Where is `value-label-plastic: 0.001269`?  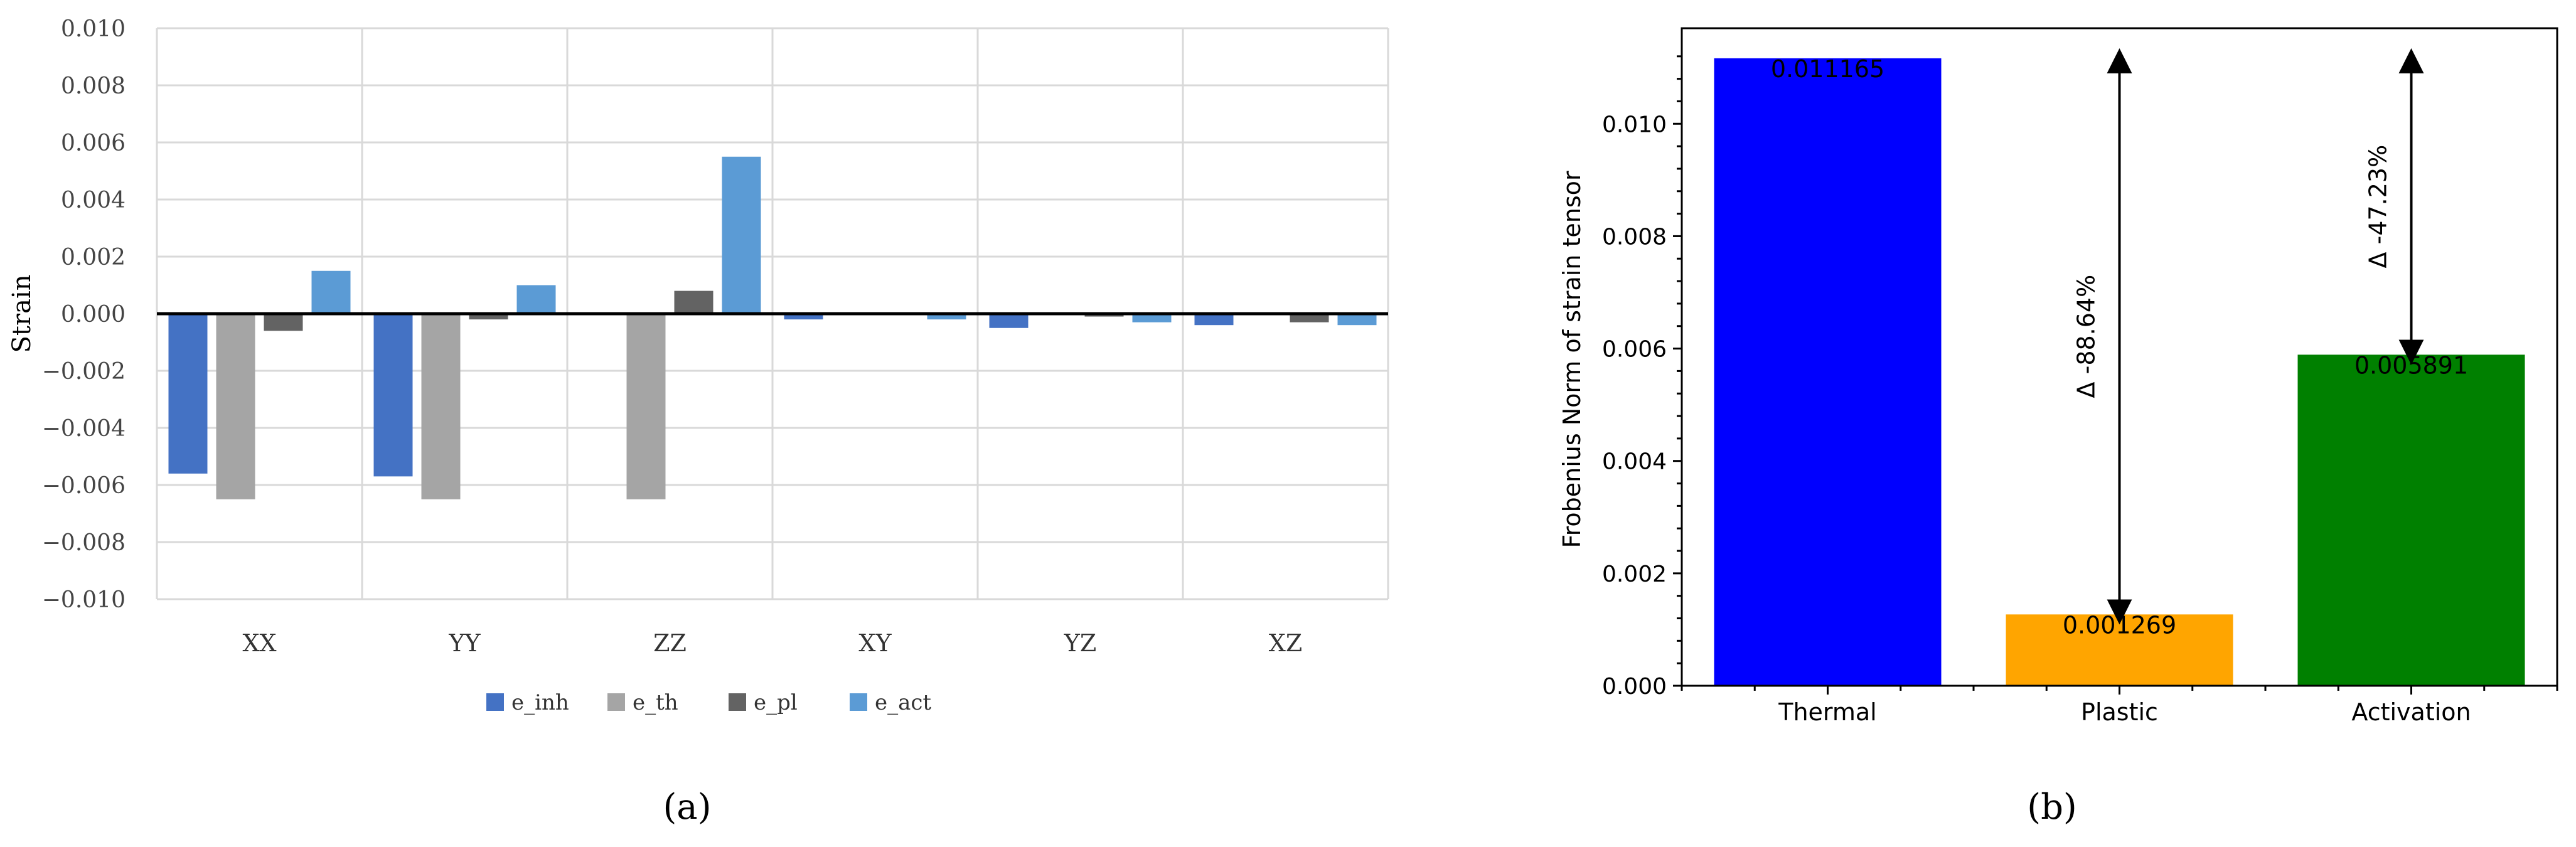
value-label-plastic: 0.001269 is located at coordinates (2119, 625).